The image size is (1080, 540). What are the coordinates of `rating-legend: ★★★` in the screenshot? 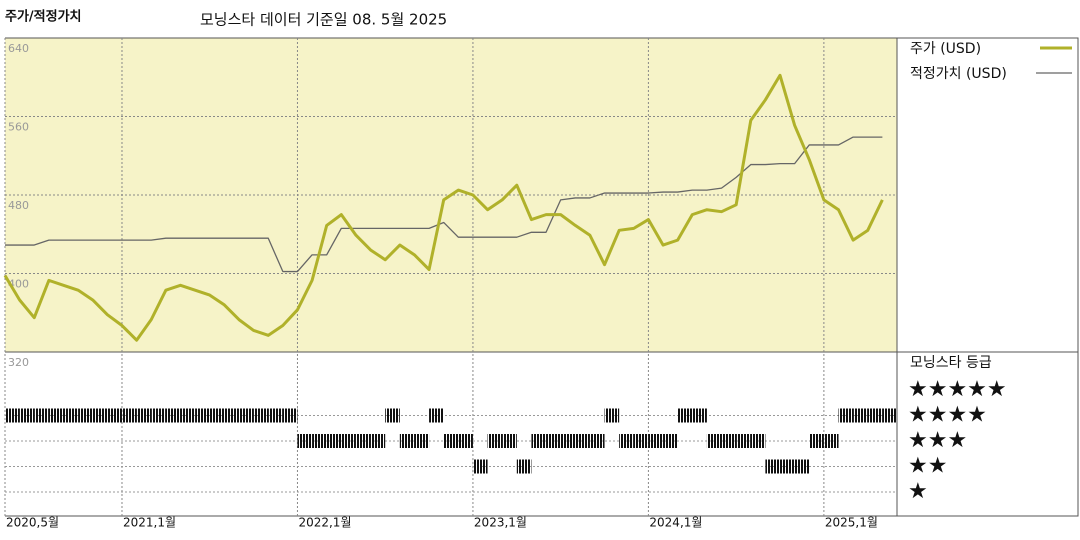 It's located at (937, 440).